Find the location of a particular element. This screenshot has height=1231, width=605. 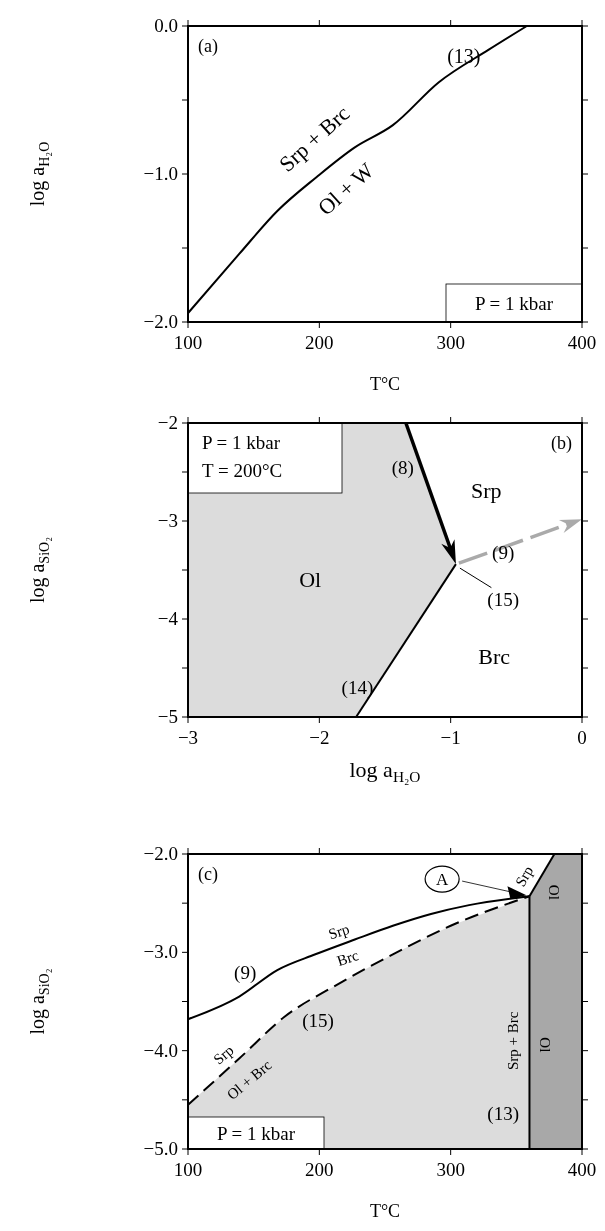

annotation: (c) is located at coordinates (208, 874).